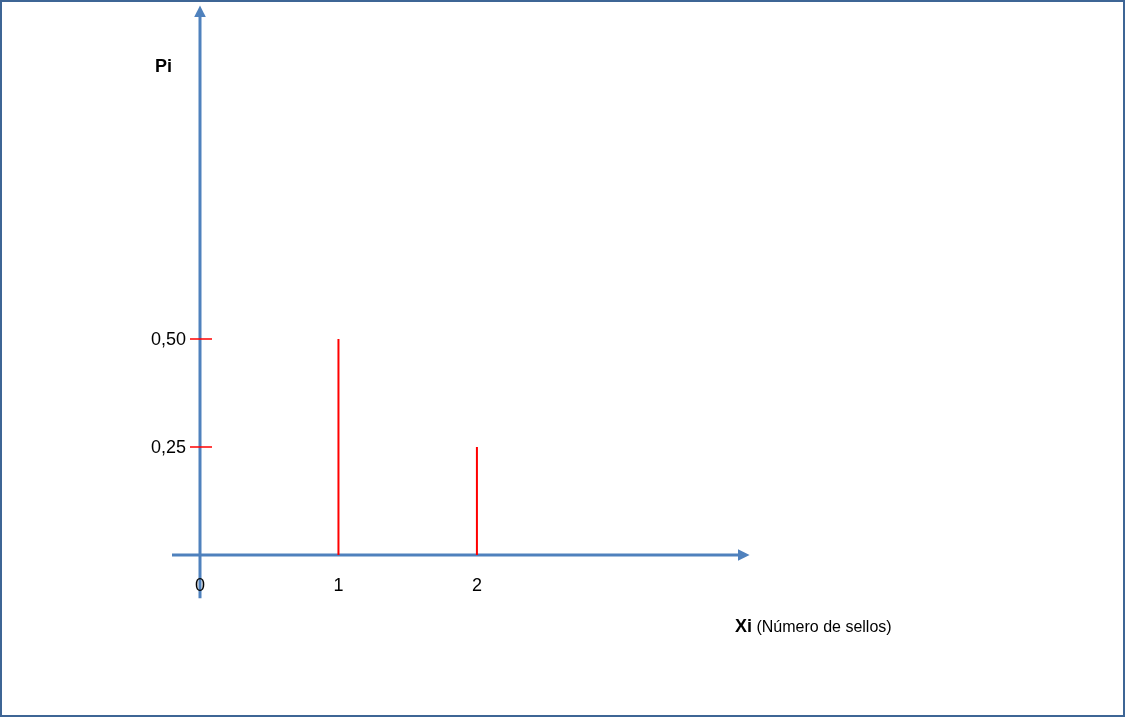  Describe the element at coordinates (476, 585) in the screenshot. I see `x-tick-label: 2` at that location.